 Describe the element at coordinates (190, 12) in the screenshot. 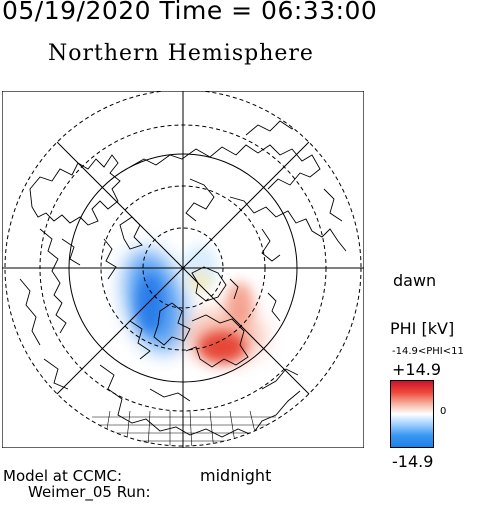

I see `date-time-title: 05/19/2020 Time = 06:33:00` at that location.